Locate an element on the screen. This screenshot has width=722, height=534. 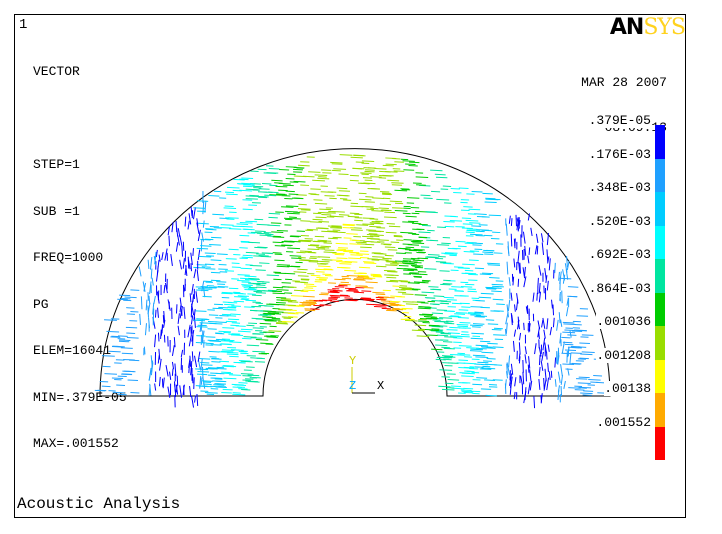
legend-label: .001552 is located at coordinates (623, 422).